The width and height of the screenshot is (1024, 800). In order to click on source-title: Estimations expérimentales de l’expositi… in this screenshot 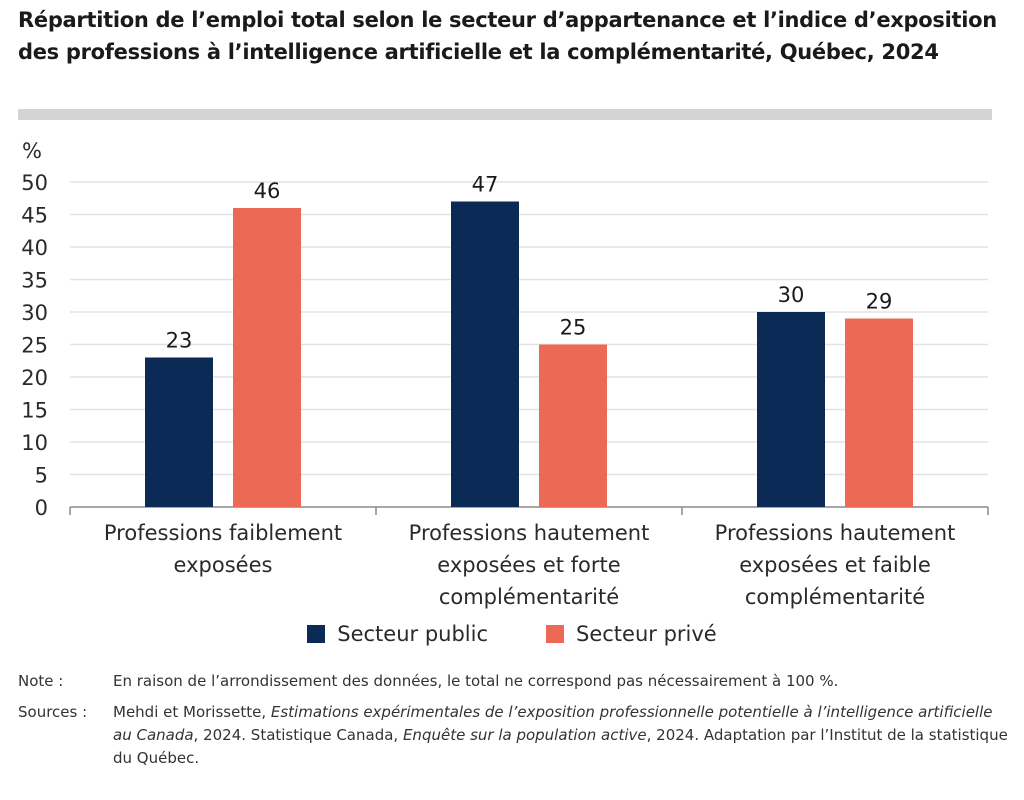, I will do `click(553, 723)`.